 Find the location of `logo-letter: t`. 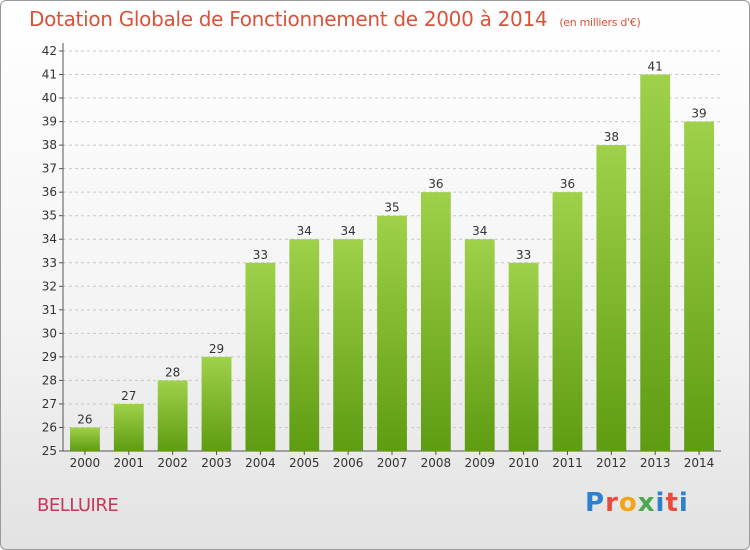

logo-letter: t is located at coordinates (672, 503).